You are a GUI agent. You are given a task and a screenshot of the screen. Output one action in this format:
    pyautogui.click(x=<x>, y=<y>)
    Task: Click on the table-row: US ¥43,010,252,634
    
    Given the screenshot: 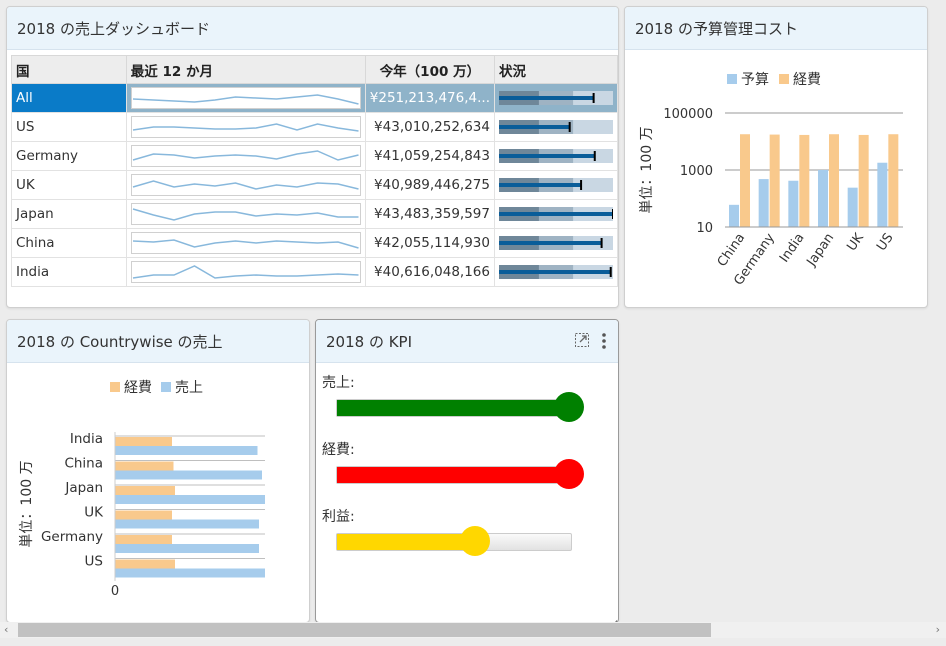 What is the action you would take?
    pyautogui.click(x=314, y=127)
    